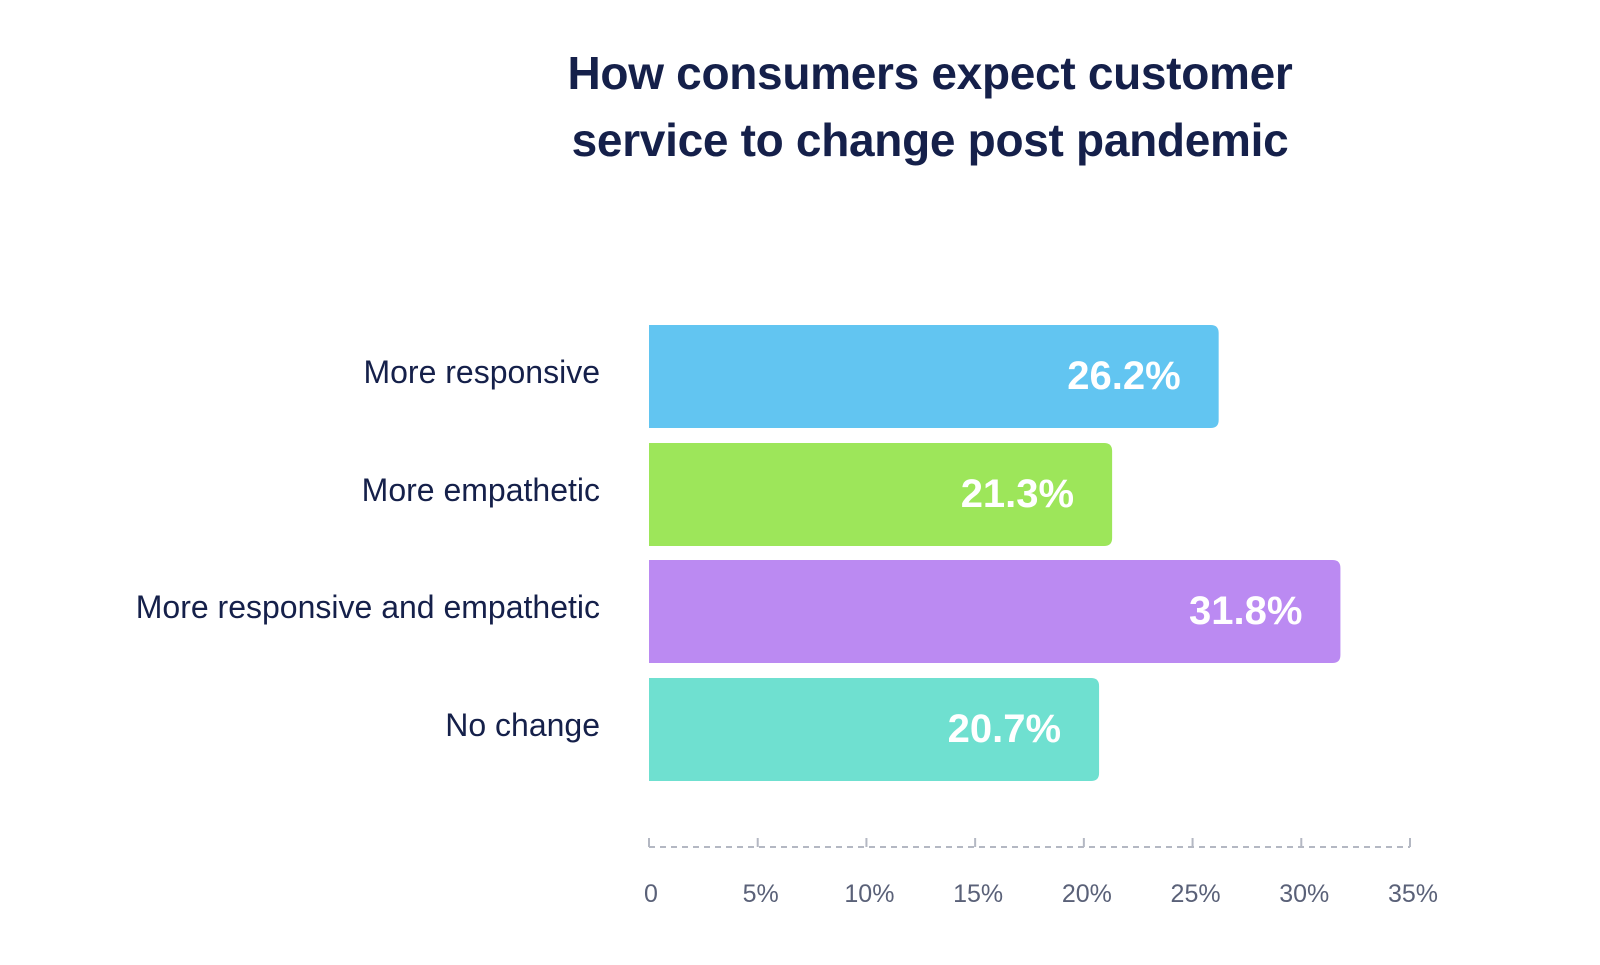 This screenshot has width=1600, height=965. What do you see at coordinates (761, 894) in the screenshot?
I see `x-tick-label: 5%` at bounding box center [761, 894].